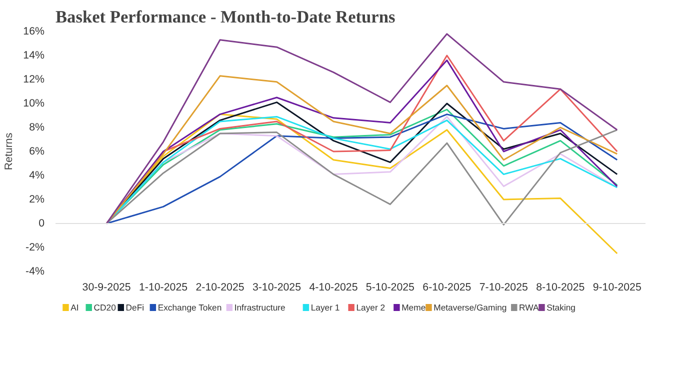 This screenshot has height=369, width=680. What do you see at coordinates (34, 56) in the screenshot?
I see `y-tick-label: 14%` at bounding box center [34, 56].